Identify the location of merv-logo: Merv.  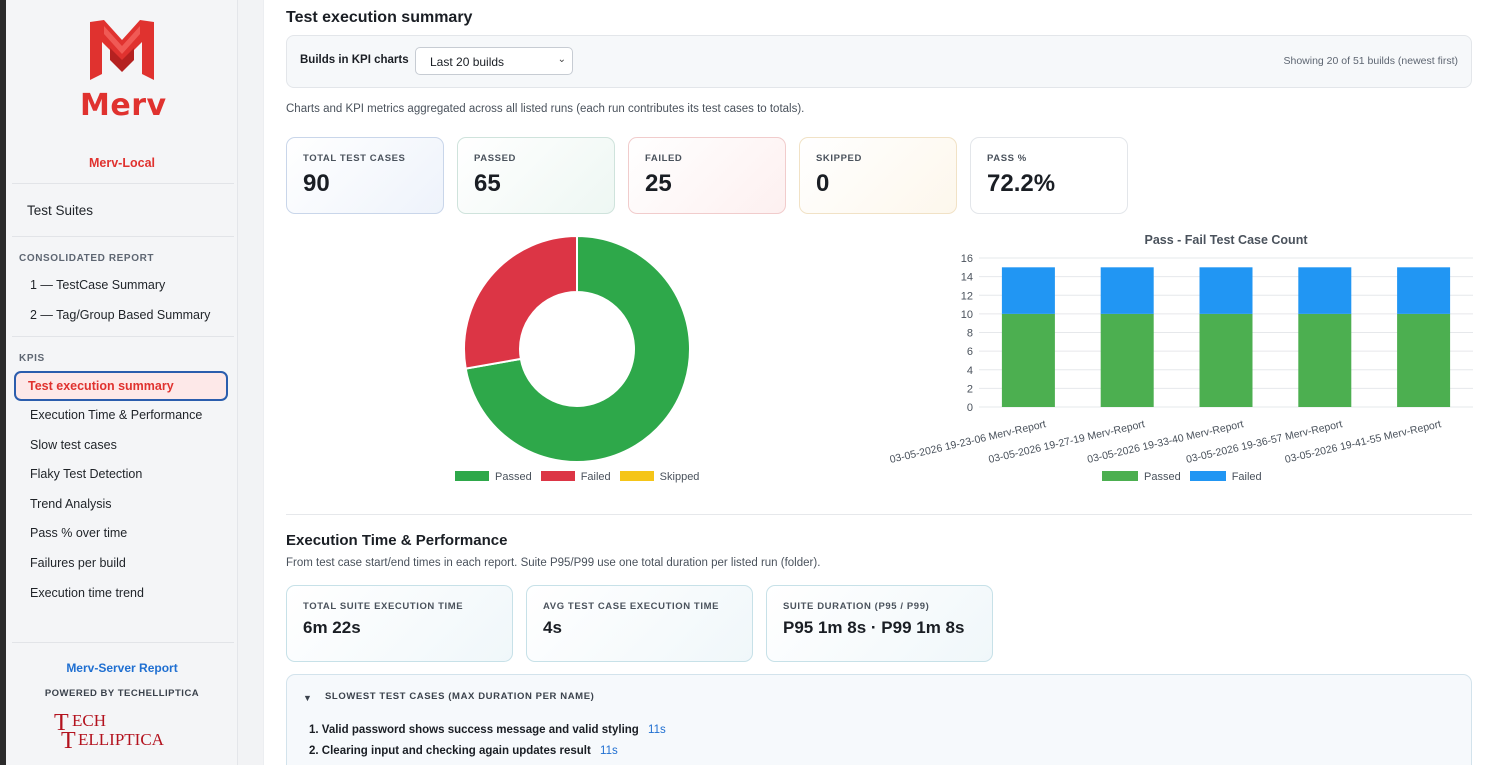
(123, 74).